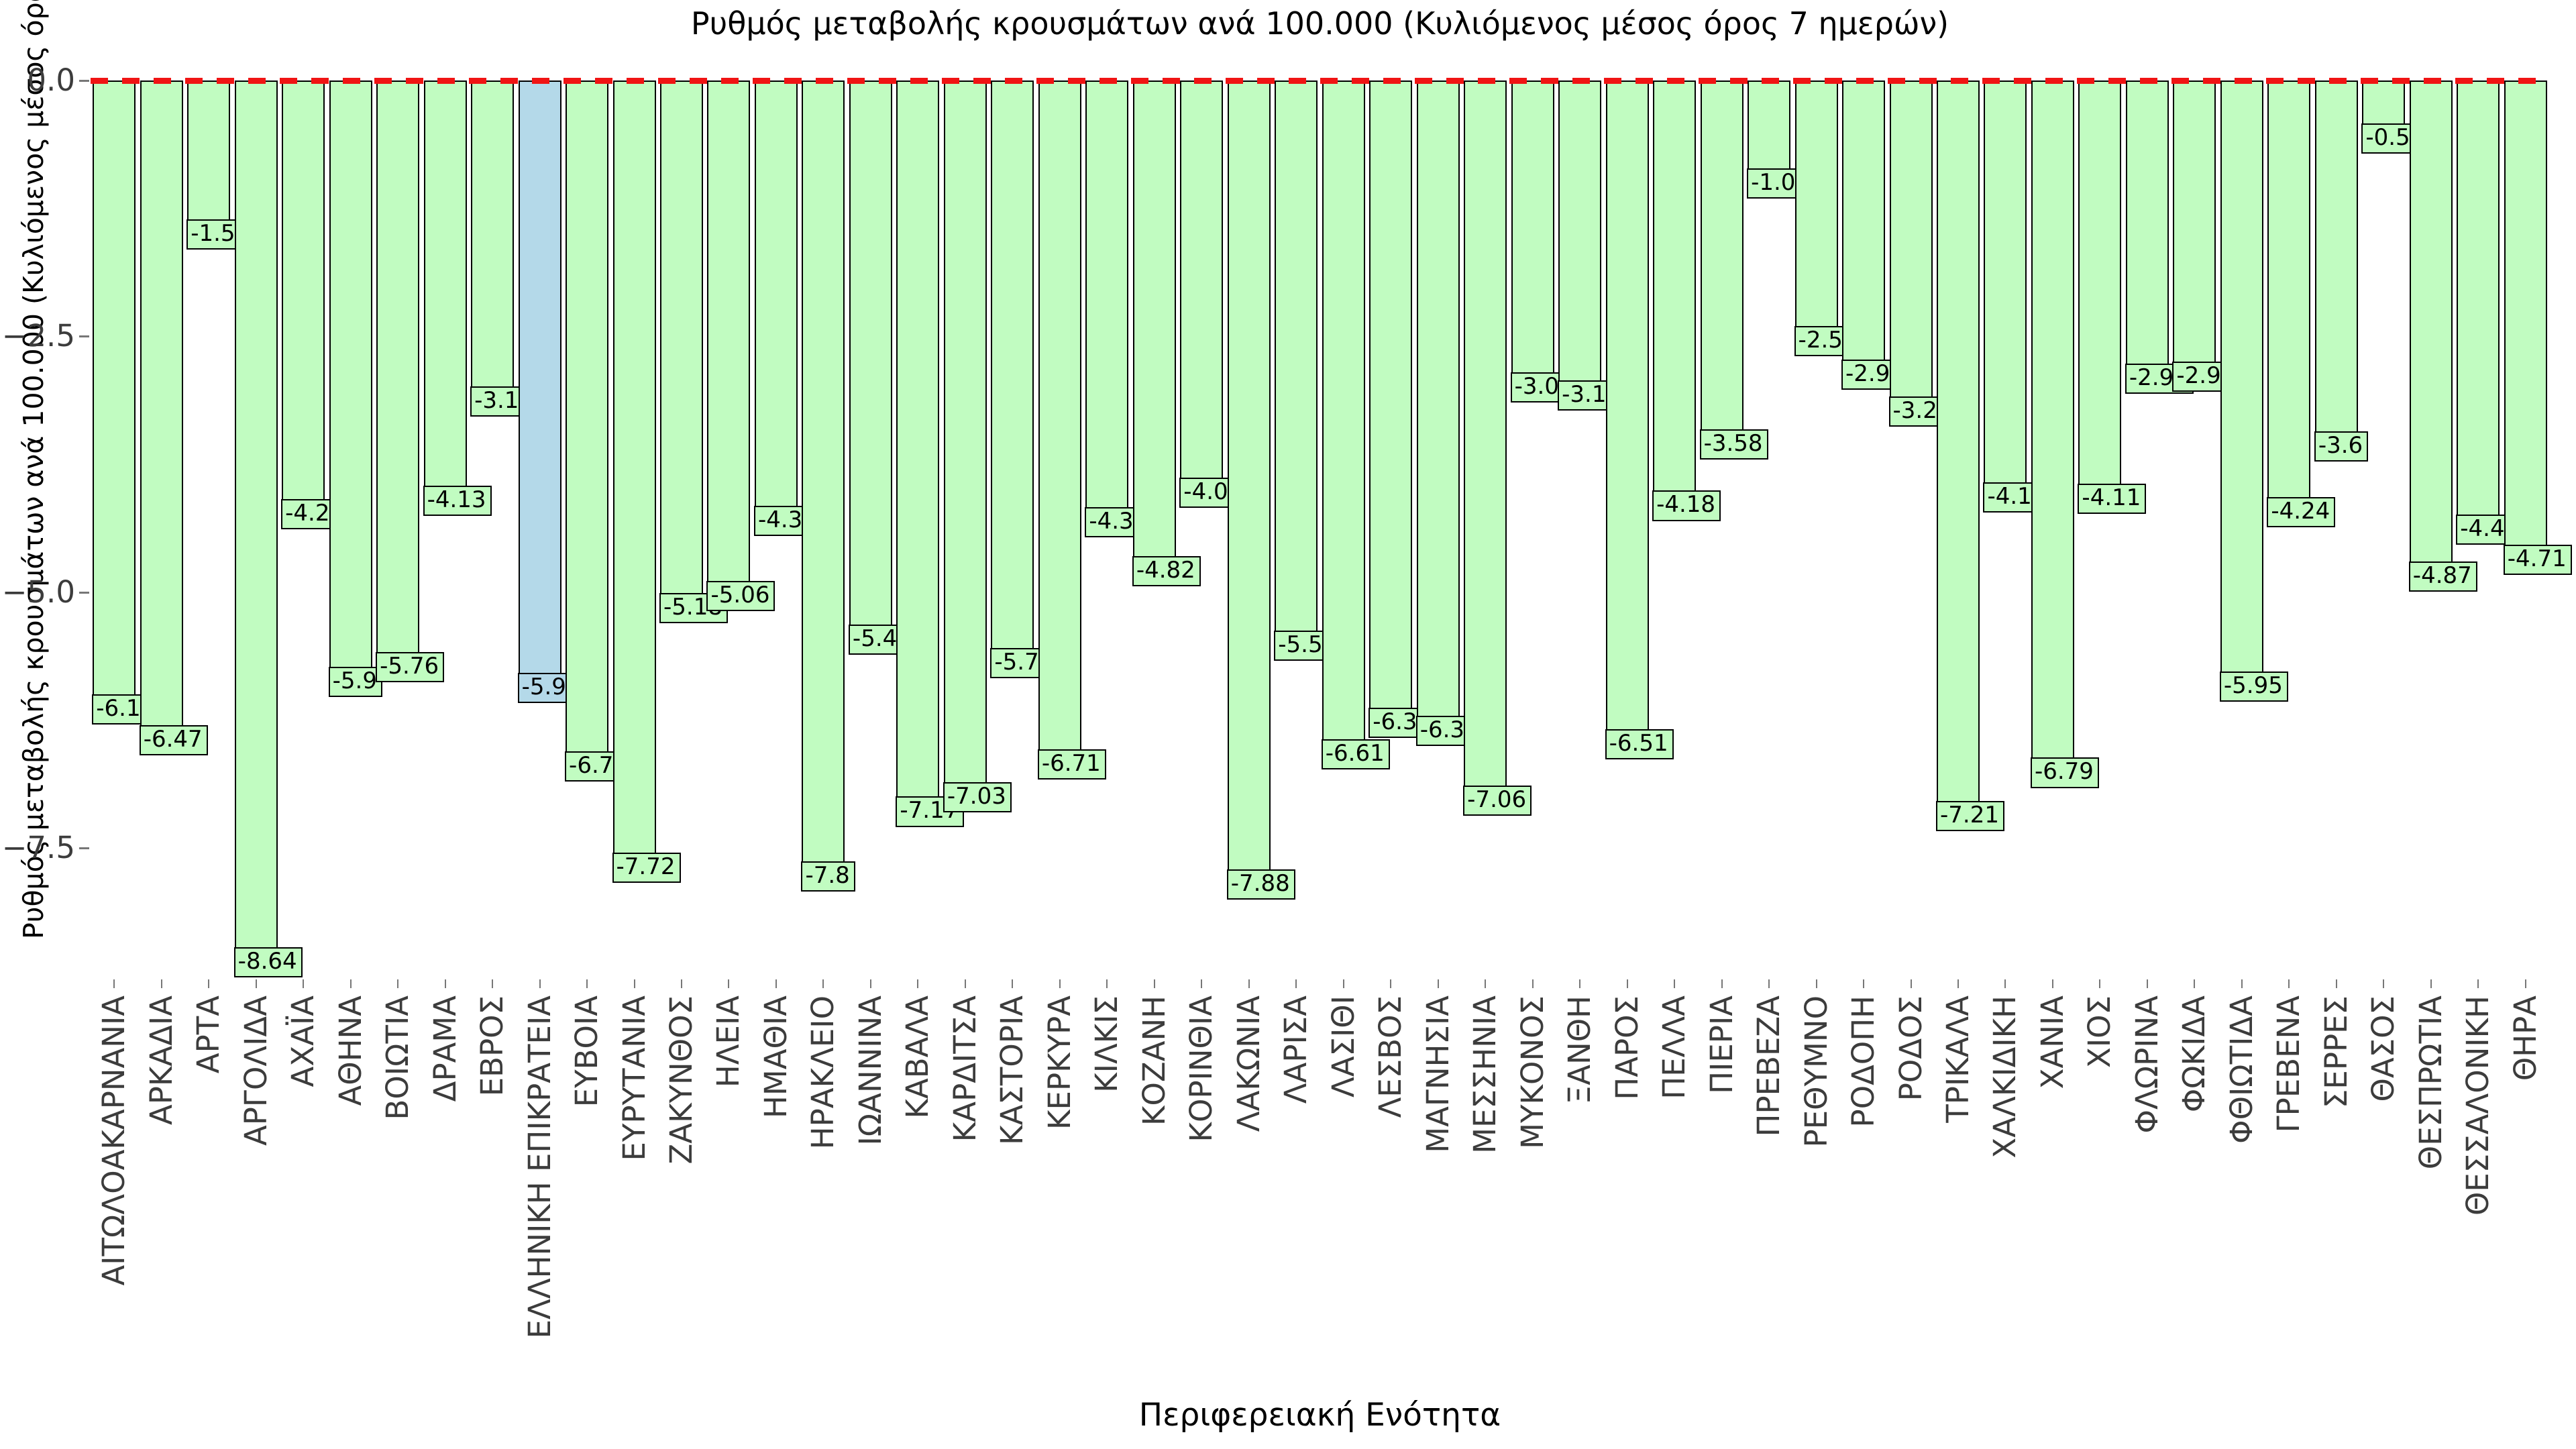 This screenshot has height=1449, width=2576. What do you see at coordinates (977, 797) in the screenshot?
I see `bar-value-label: -7.03` at bounding box center [977, 797].